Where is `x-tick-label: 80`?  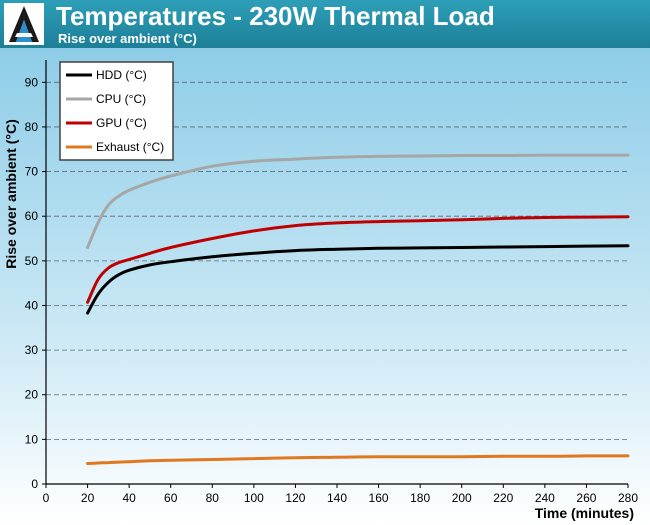 x-tick-label: 80 is located at coordinates (213, 498).